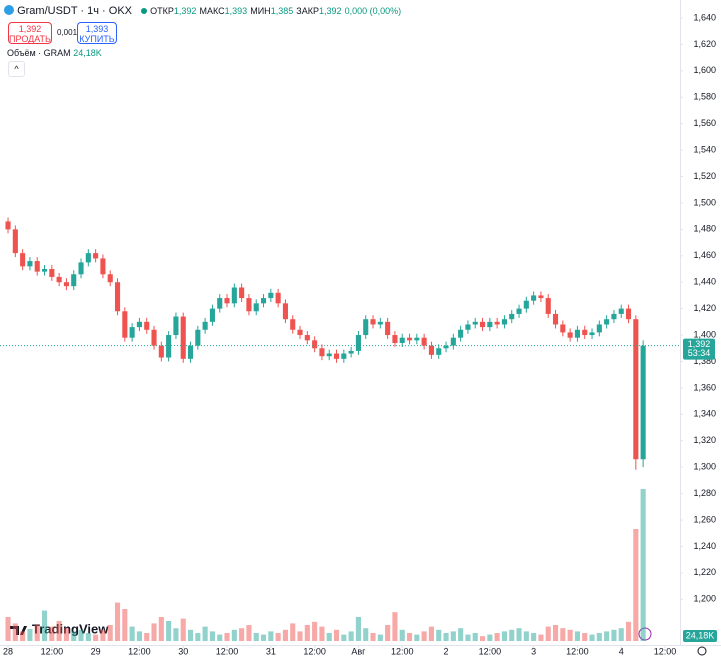 The image size is (721, 661). What do you see at coordinates (704, 440) in the screenshot?
I see `y-tick-label: 1,320` at bounding box center [704, 440].